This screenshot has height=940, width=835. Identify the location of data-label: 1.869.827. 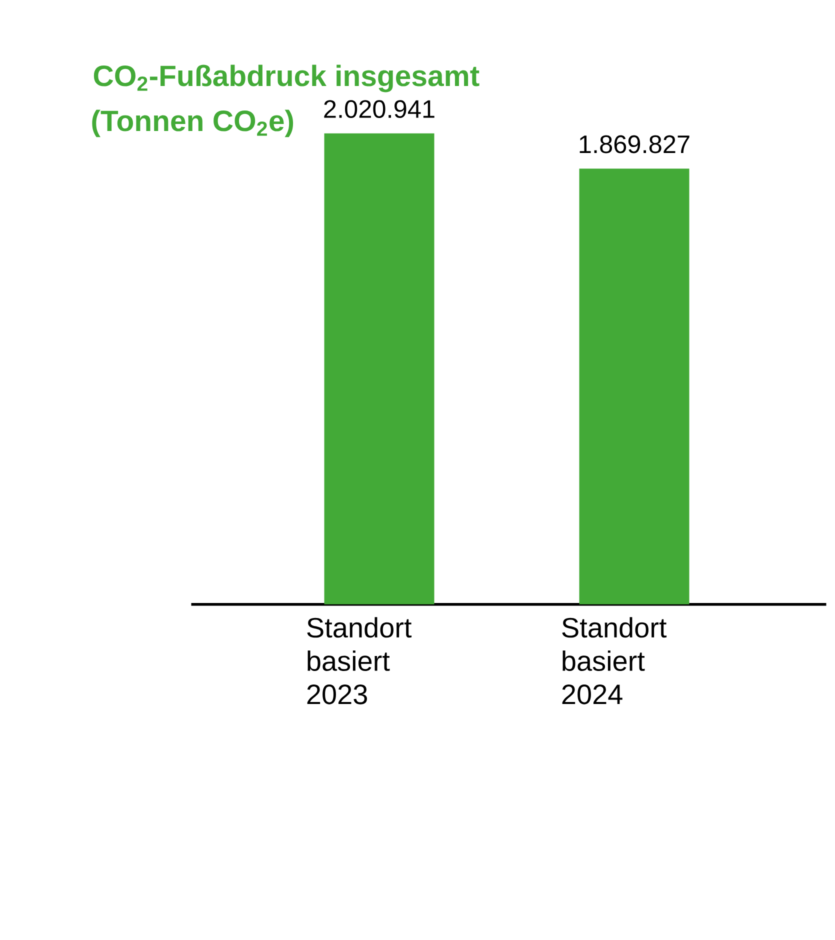
(635, 144).